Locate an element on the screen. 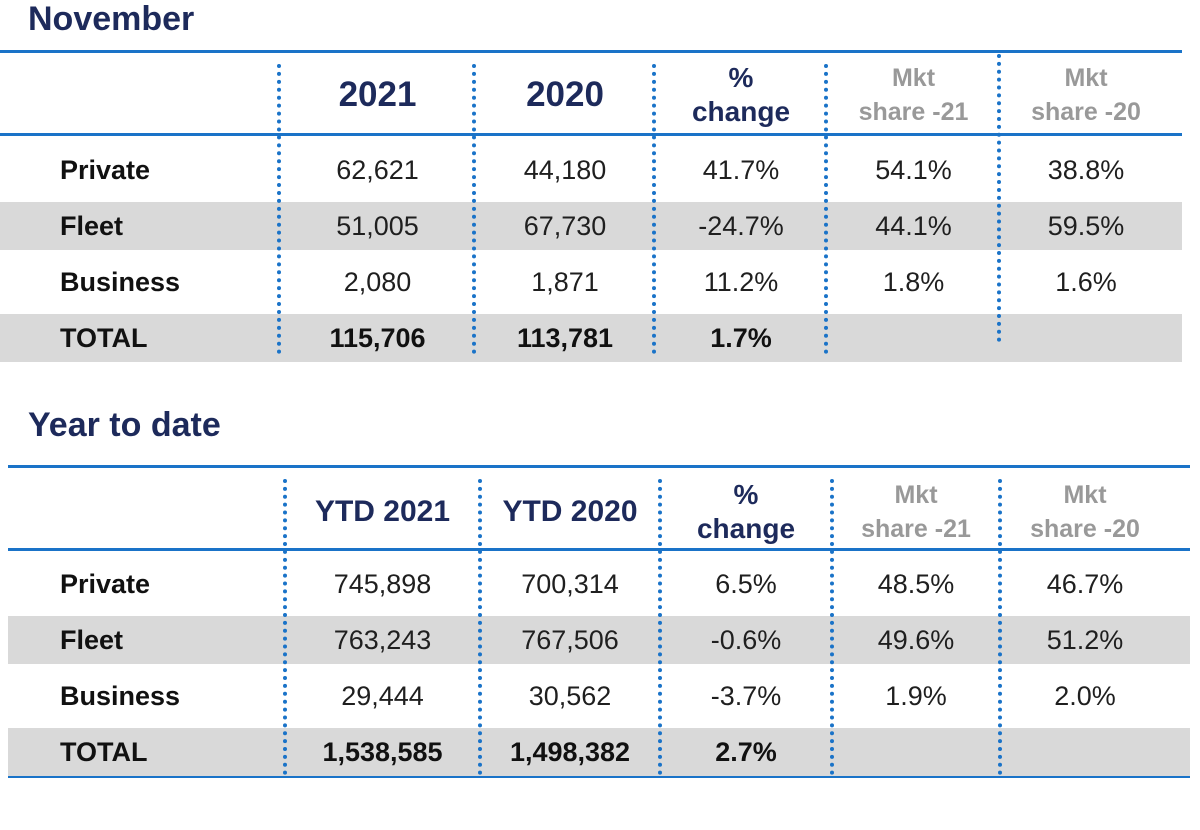  header-ytd-2020: YTD 2020 is located at coordinates (570, 511).